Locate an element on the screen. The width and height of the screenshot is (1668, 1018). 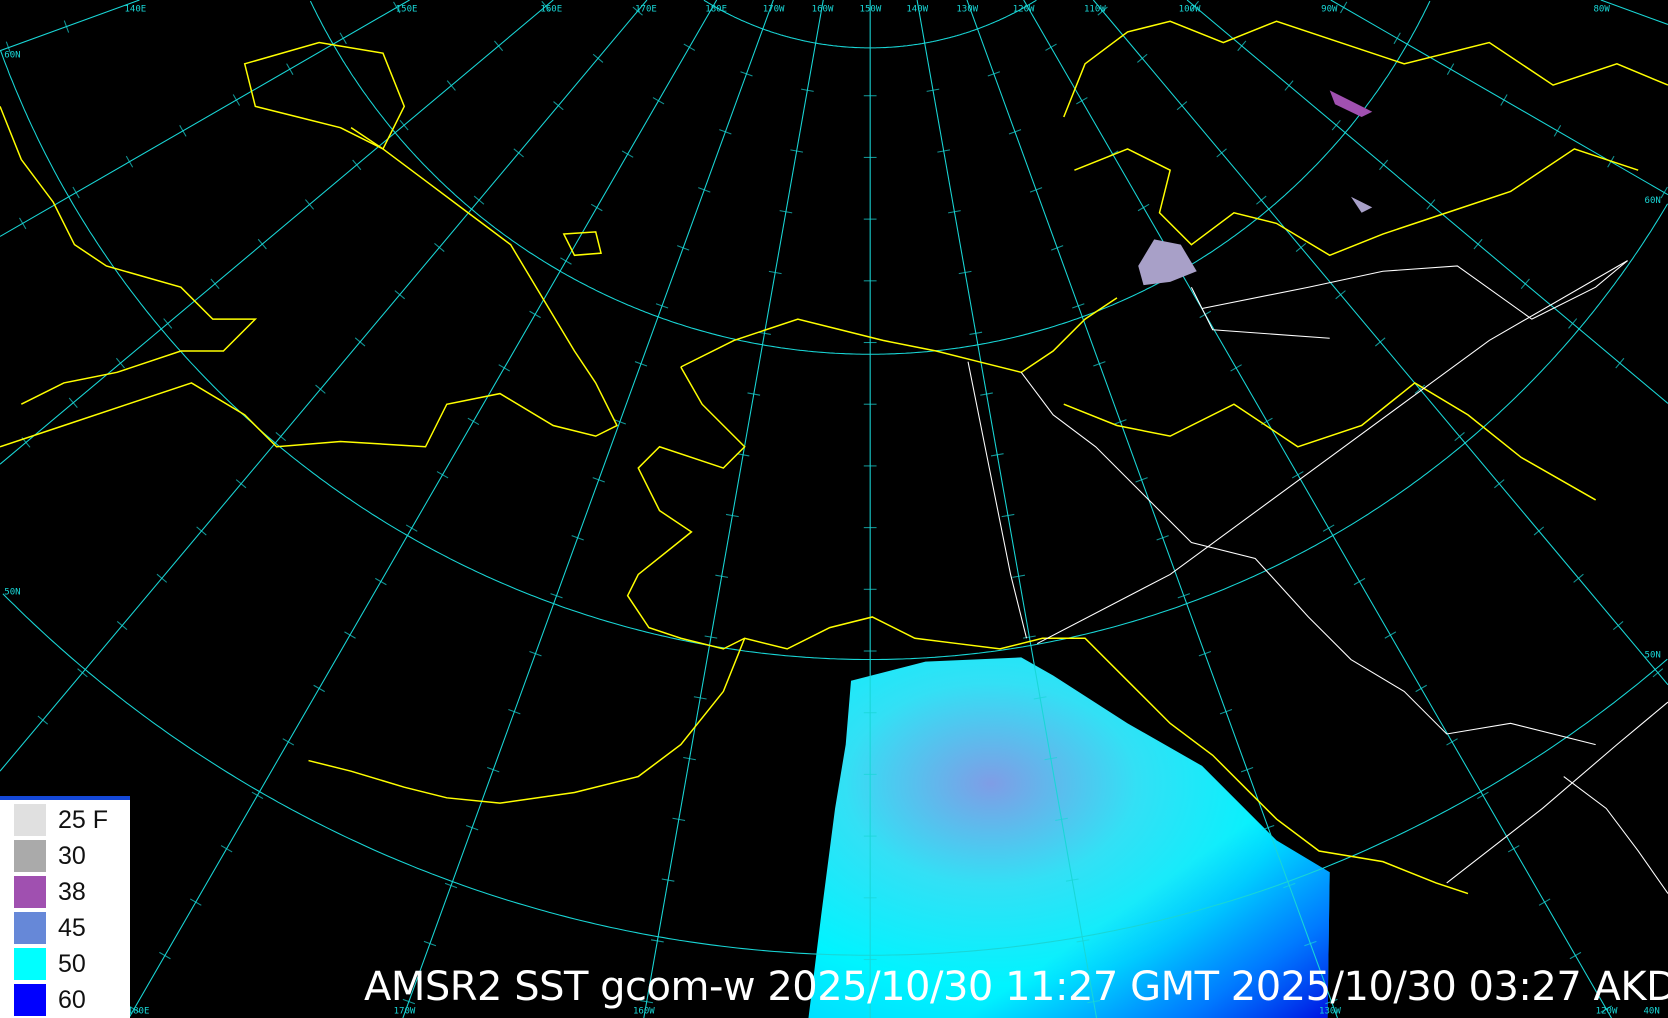
graticule-label: 170W is located at coordinates (405, 1012).